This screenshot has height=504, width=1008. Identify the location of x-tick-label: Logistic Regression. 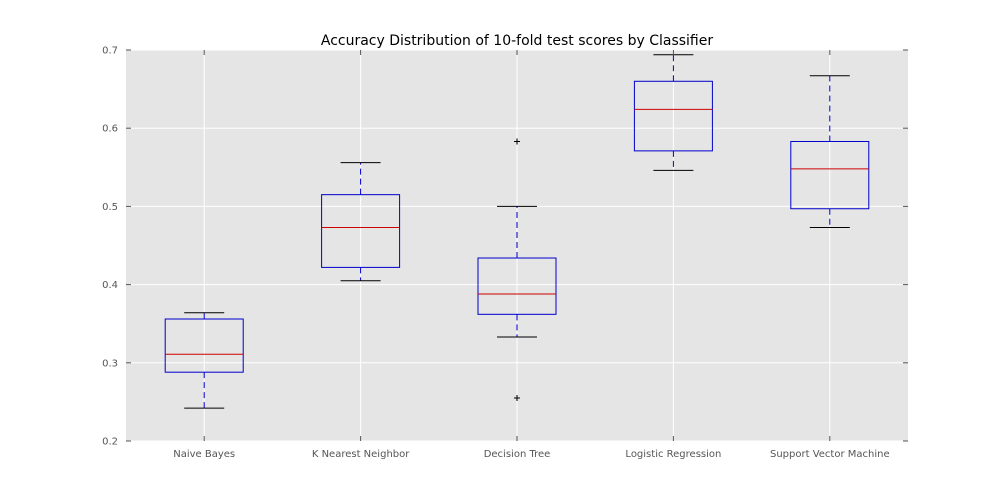
(673, 454).